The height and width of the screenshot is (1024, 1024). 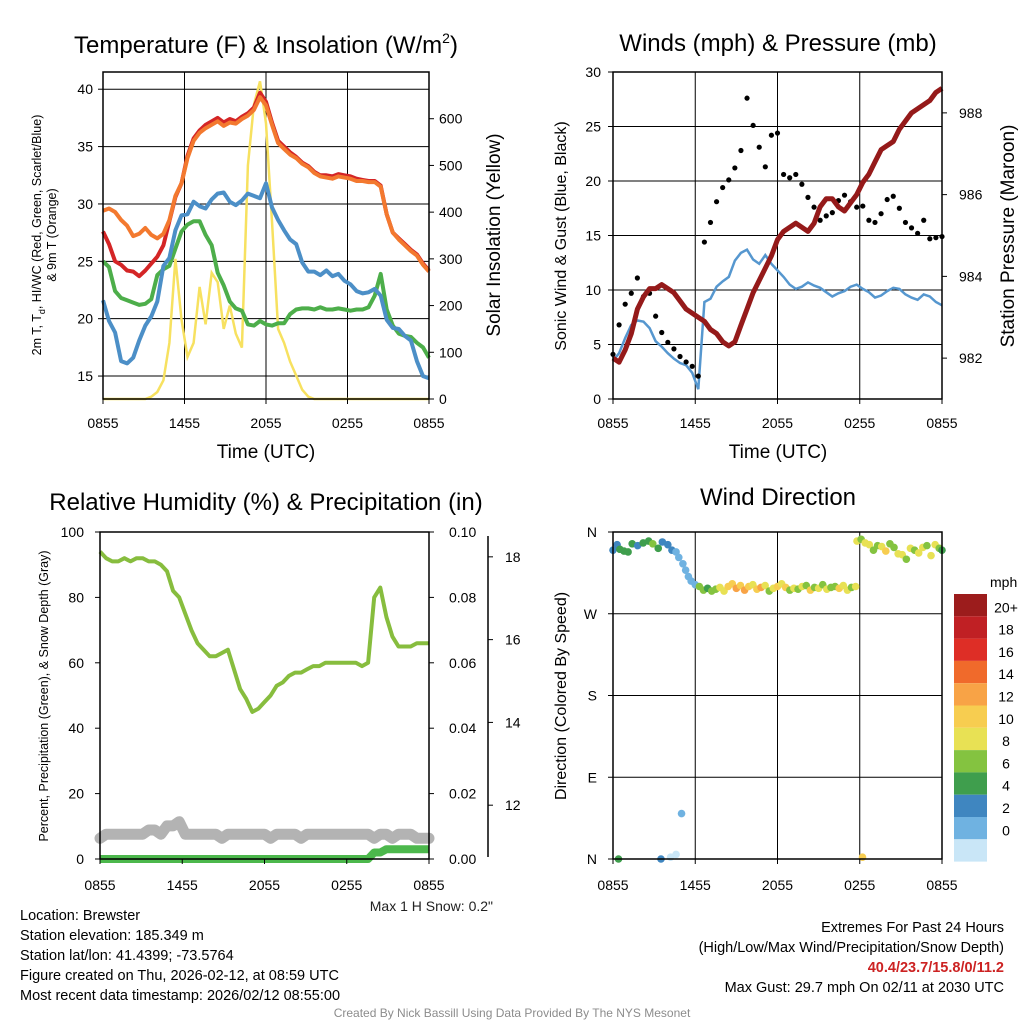 What do you see at coordinates (597, 399) in the screenshot?
I see `y-tick-label: 0` at bounding box center [597, 399].